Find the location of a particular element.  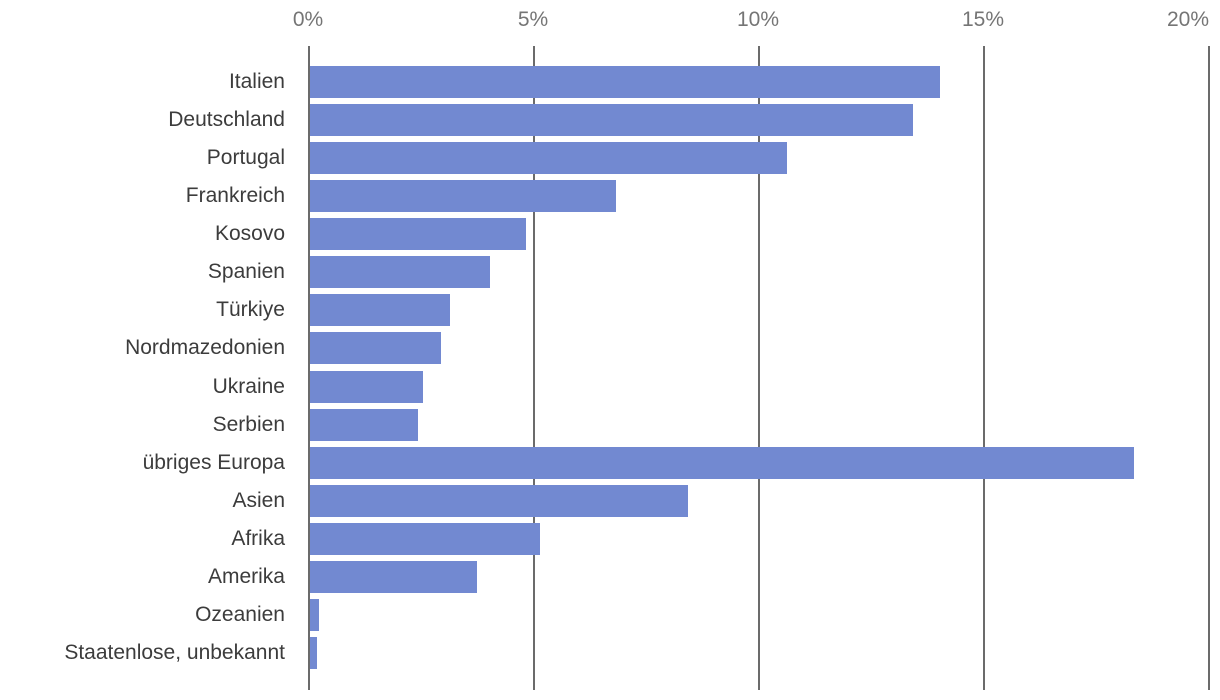

category-label: übriges Europa is located at coordinates (213, 462).